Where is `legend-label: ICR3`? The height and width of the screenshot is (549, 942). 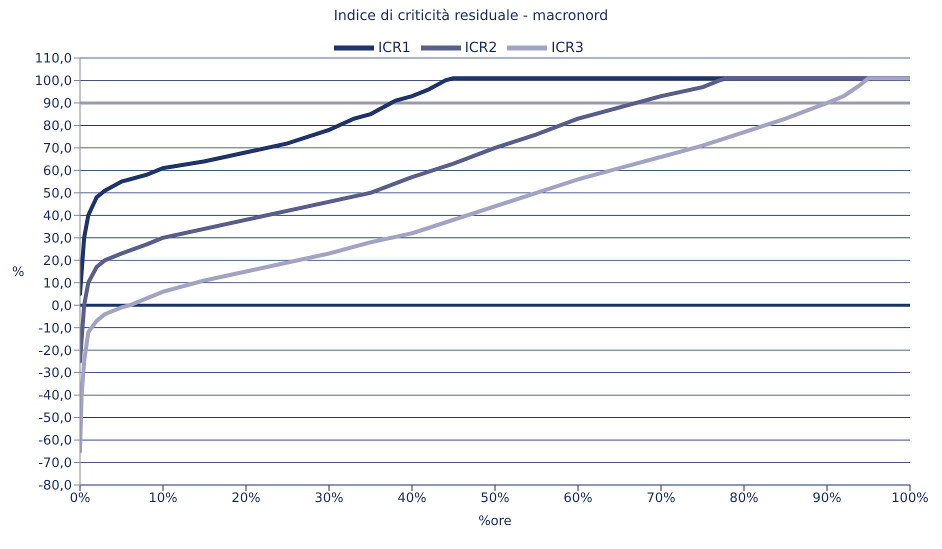
legend-label: ICR3 is located at coordinates (567, 48).